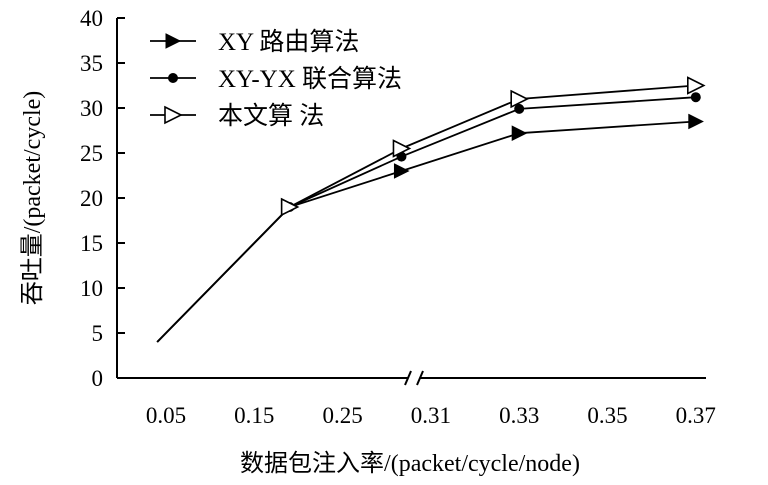 This screenshot has width=768, height=485. I want to click on y-tick-label: 35, so click(91, 63).